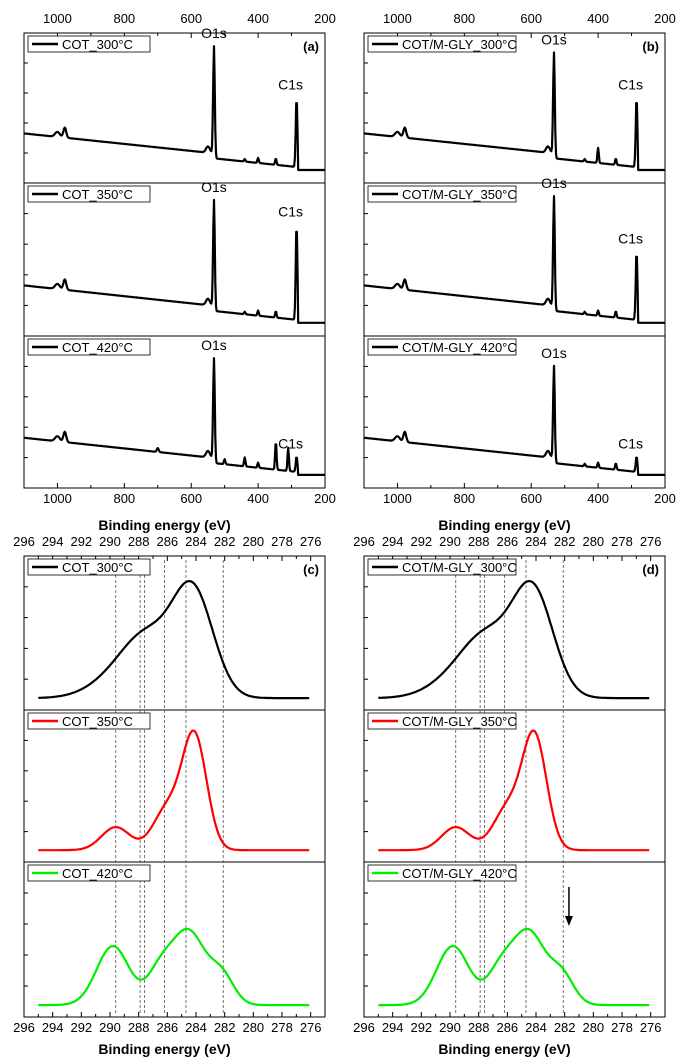 The width and height of the screenshot is (678, 1063). Describe the element at coordinates (598, 498) in the screenshot. I see `x-tick-label: 400` at that location.